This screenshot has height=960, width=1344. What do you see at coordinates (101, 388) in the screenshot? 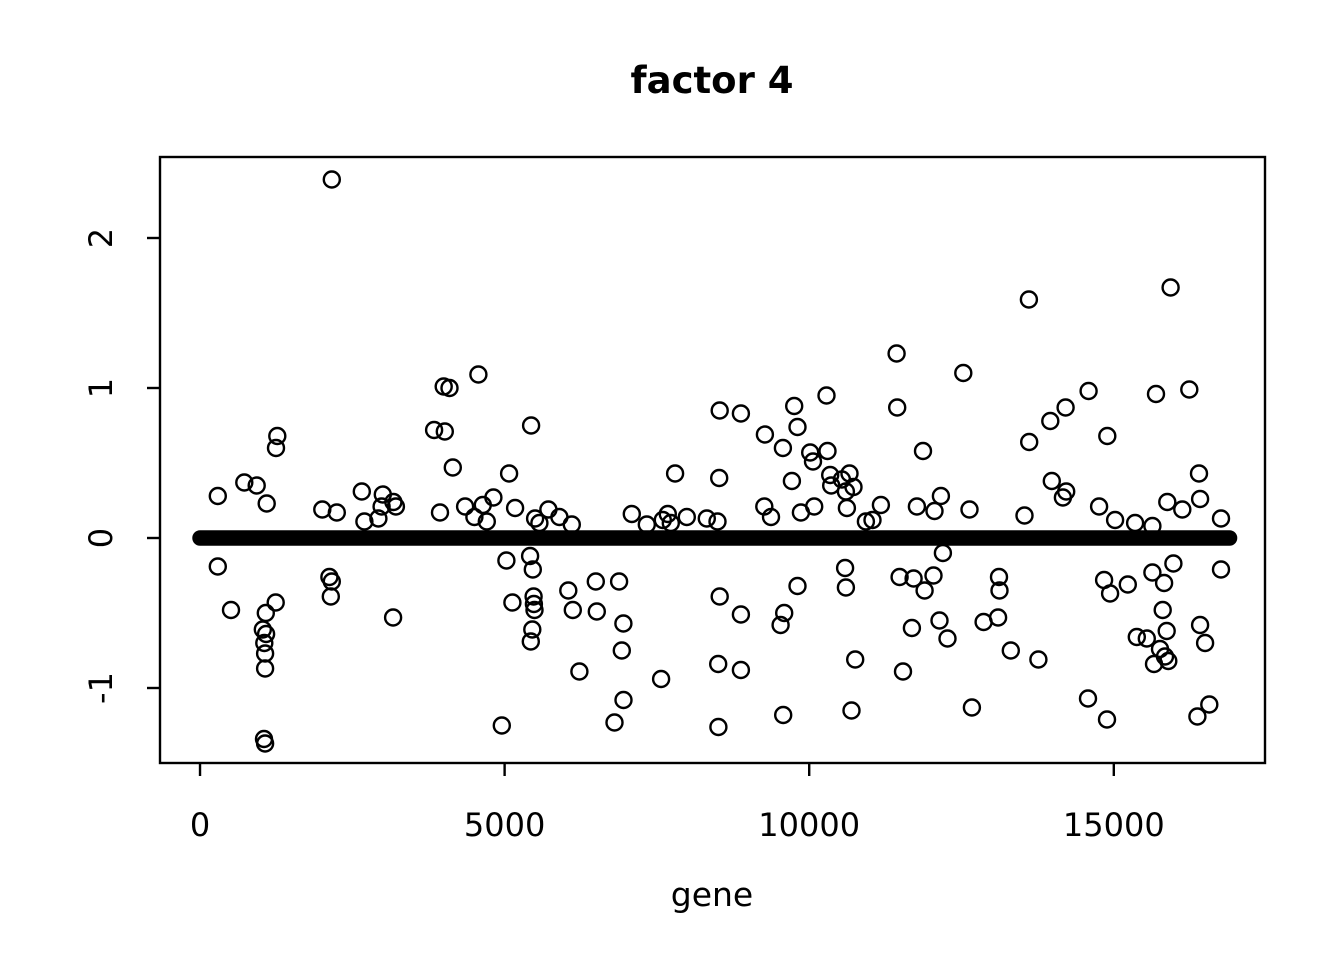
I see `y-tick-label: 1` at bounding box center [101, 388].